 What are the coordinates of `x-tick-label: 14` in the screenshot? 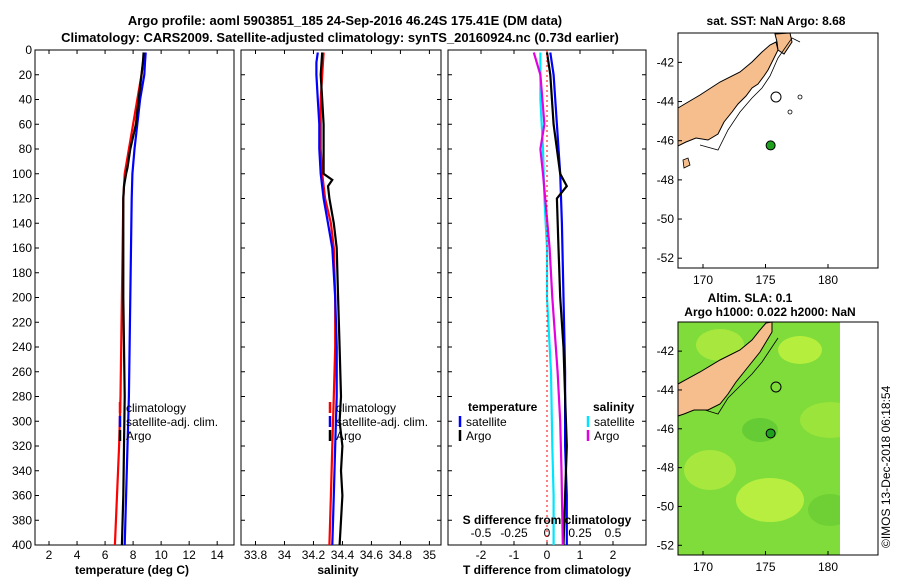 It's located at (218, 555).